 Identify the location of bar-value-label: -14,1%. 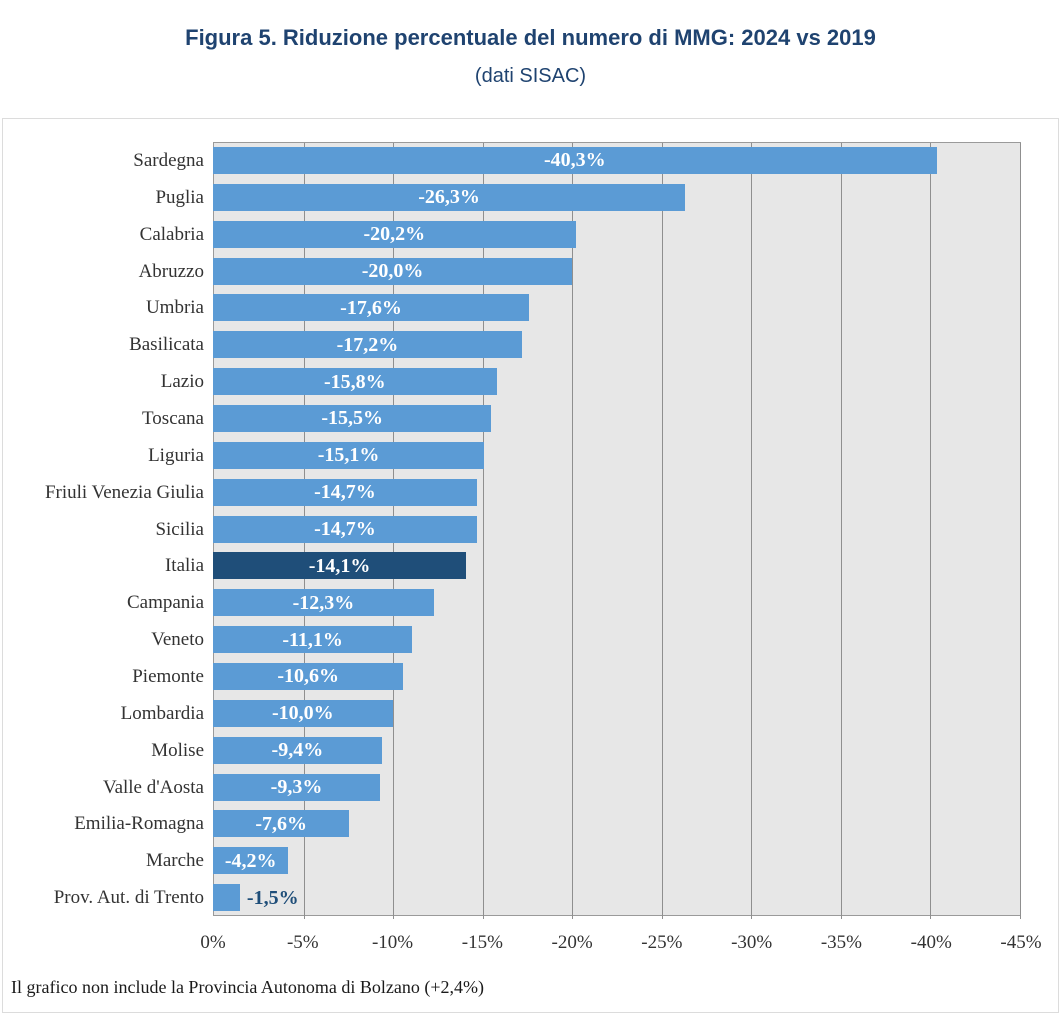
(339, 565).